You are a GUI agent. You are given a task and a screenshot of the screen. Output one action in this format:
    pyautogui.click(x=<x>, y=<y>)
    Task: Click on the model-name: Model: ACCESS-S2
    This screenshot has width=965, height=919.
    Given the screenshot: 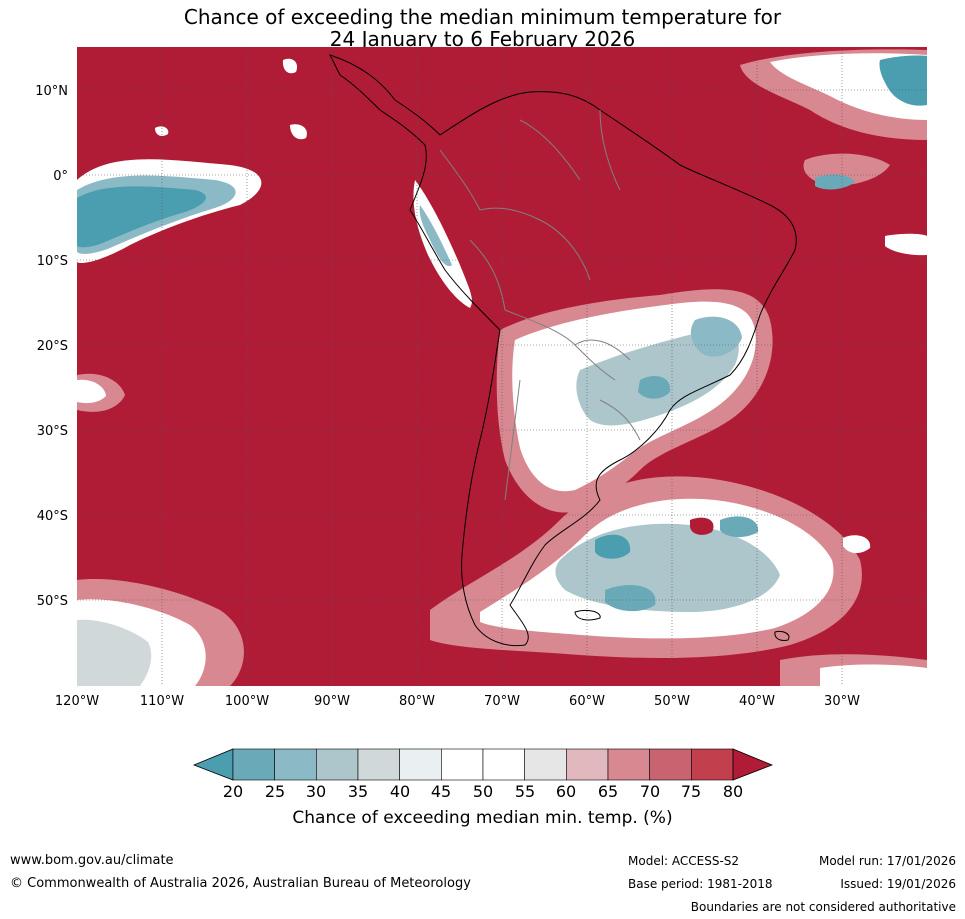 What is the action you would take?
    pyautogui.click(x=684, y=861)
    